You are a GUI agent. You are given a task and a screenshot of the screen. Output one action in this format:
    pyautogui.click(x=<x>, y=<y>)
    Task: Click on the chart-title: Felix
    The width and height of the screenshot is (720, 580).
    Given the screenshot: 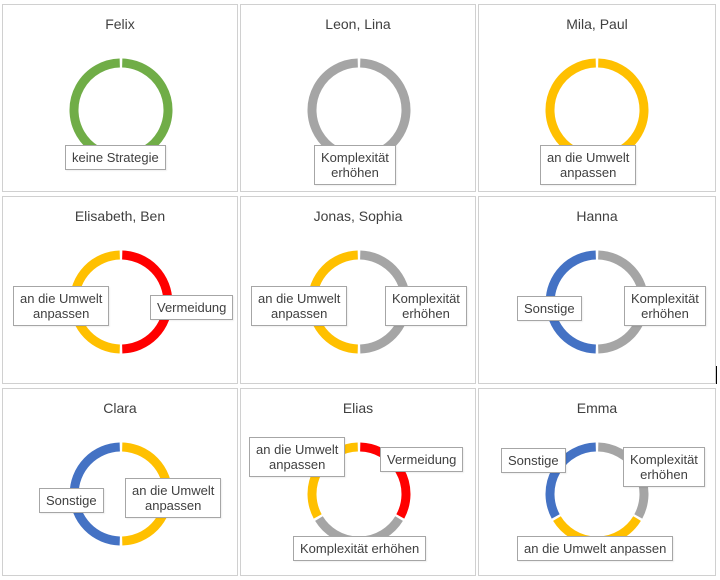 What is the action you would take?
    pyautogui.click(x=120, y=24)
    